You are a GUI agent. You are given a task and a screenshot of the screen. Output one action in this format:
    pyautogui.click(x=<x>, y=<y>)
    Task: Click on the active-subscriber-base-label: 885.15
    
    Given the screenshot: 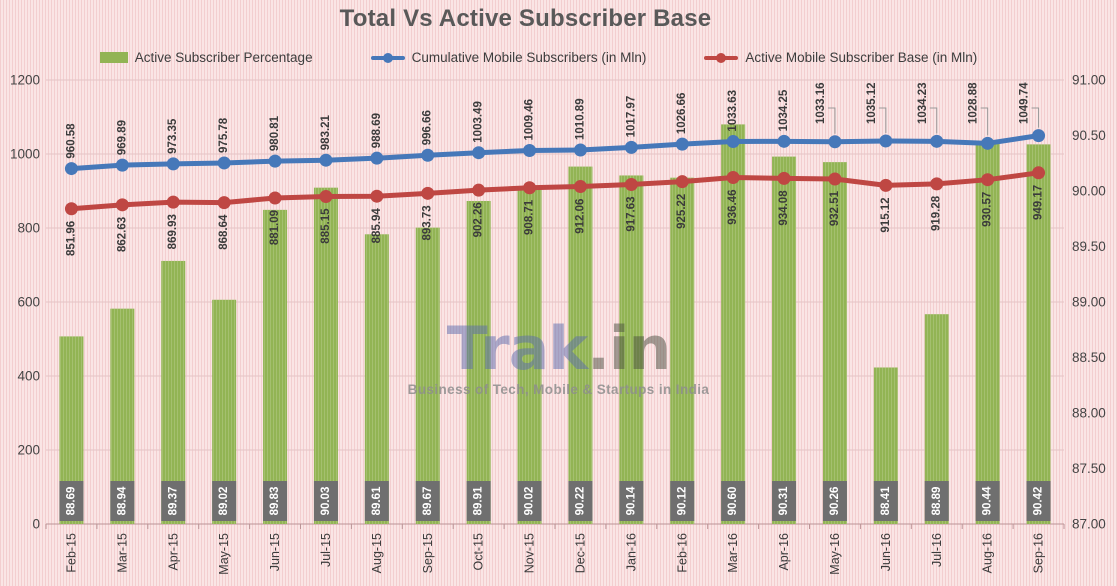 What is the action you would take?
    pyautogui.click(x=326, y=226)
    